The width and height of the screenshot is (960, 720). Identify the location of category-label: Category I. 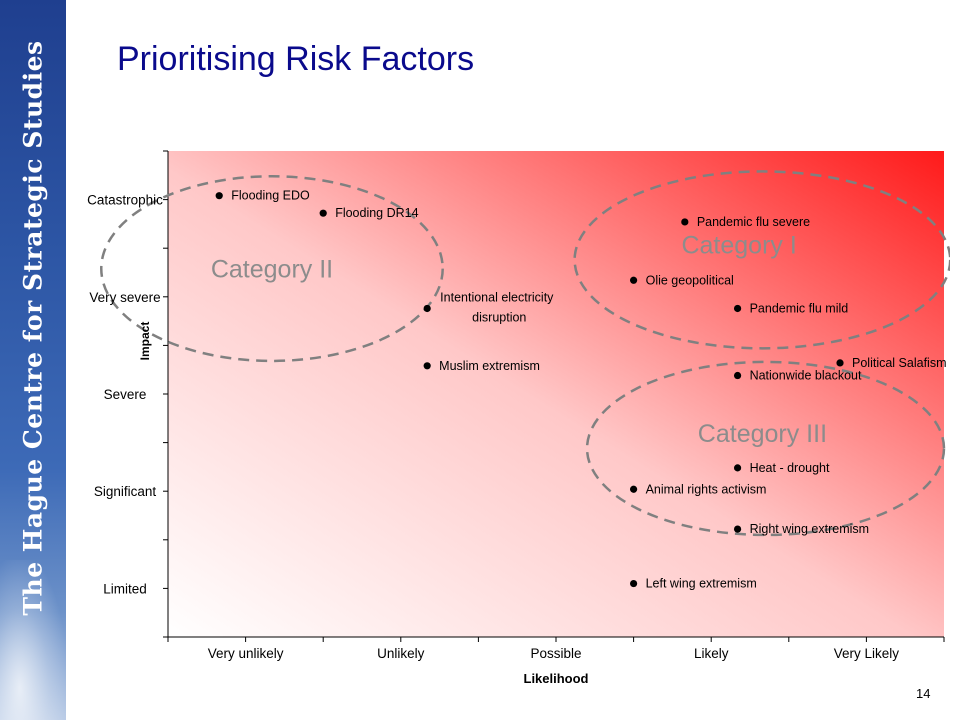
(738, 245).